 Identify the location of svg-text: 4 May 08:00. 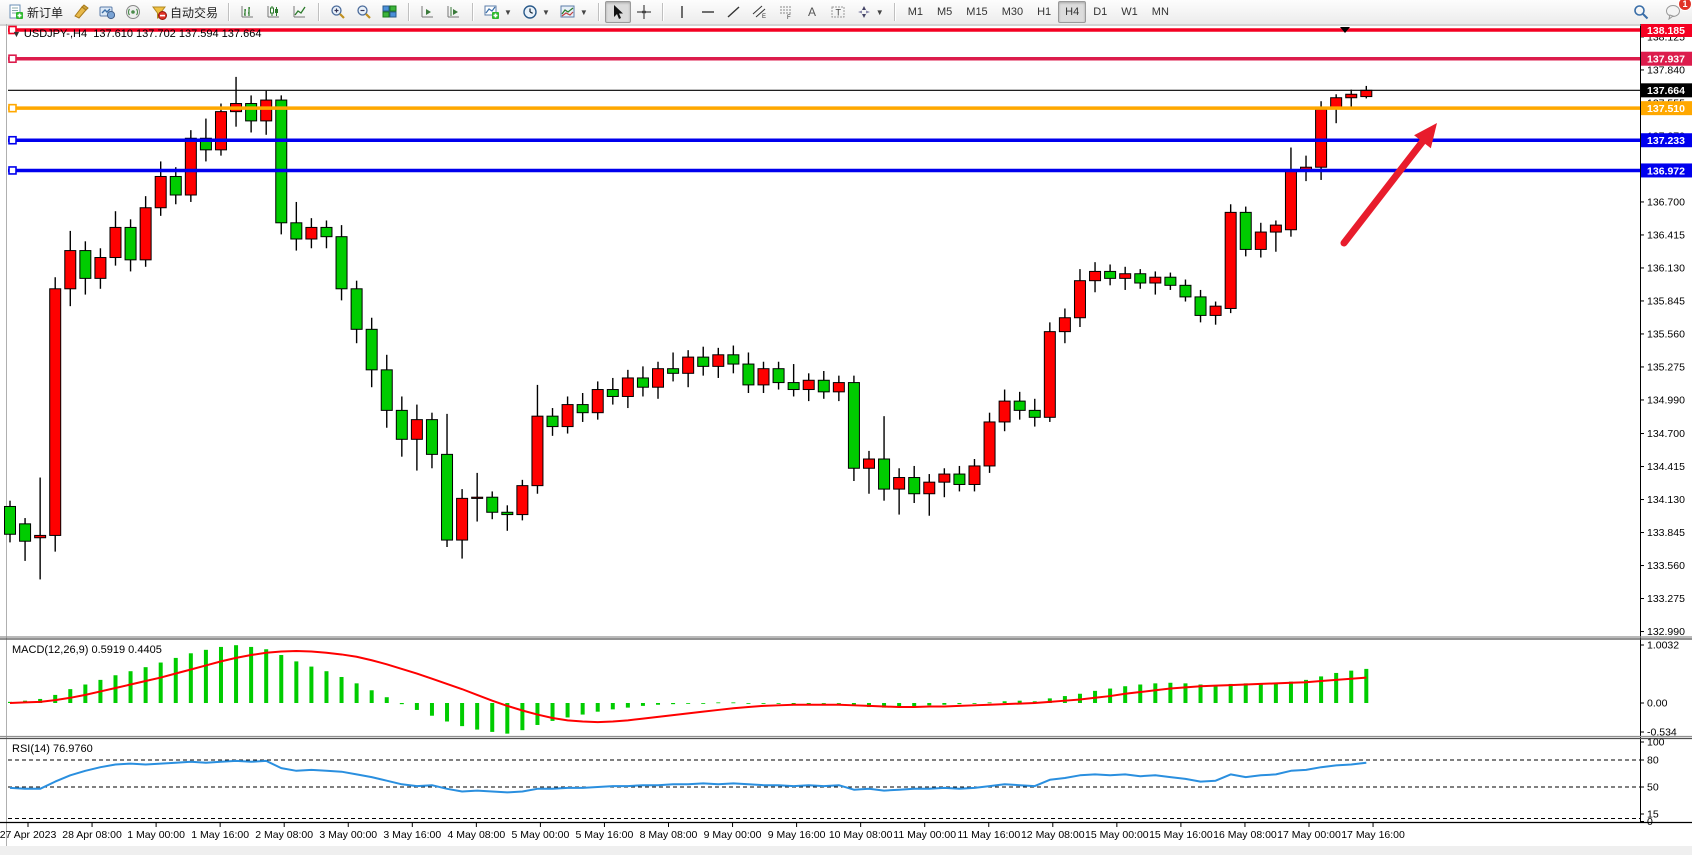
(476, 835).